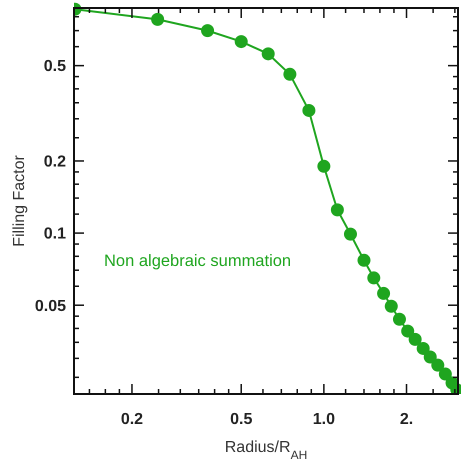 The width and height of the screenshot is (461, 466). I want to click on y-tick-label: 0.1, so click(55, 234).